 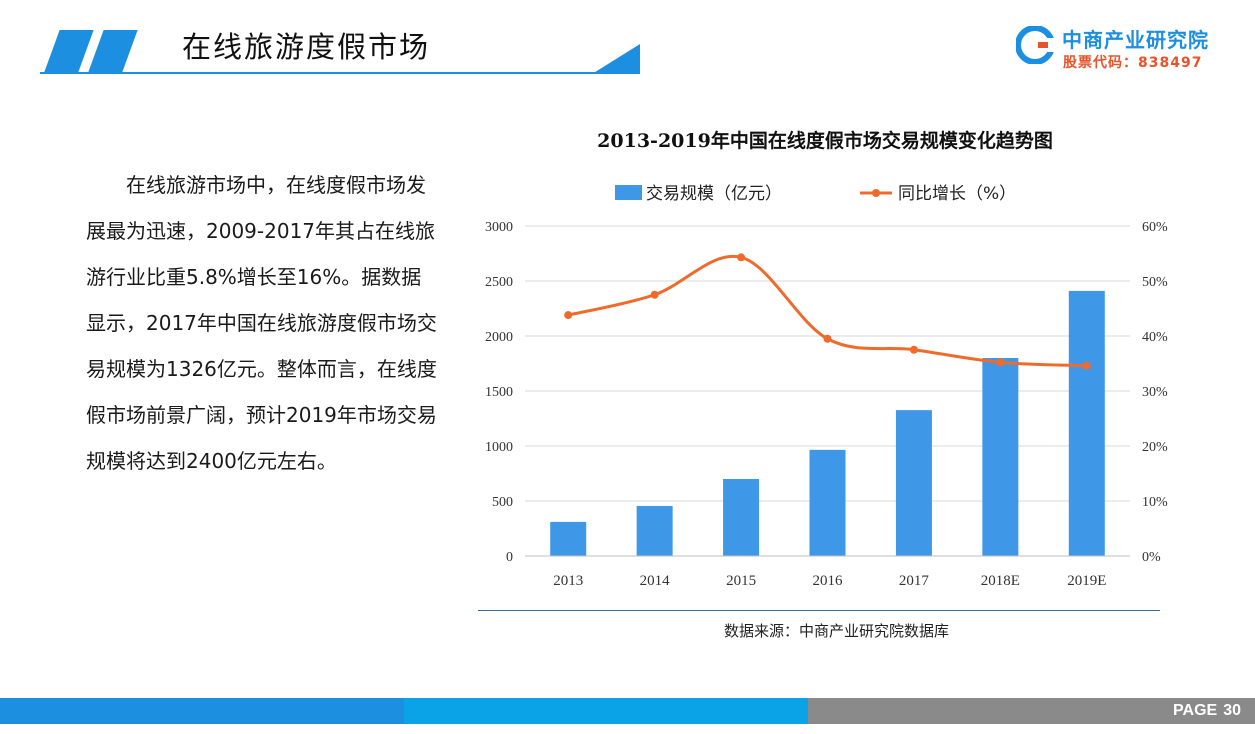 What do you see at coordinates (1000, 581) in the screenshot?
I see `x-tick-label: 2018E` at bounding box center [1000, 581].